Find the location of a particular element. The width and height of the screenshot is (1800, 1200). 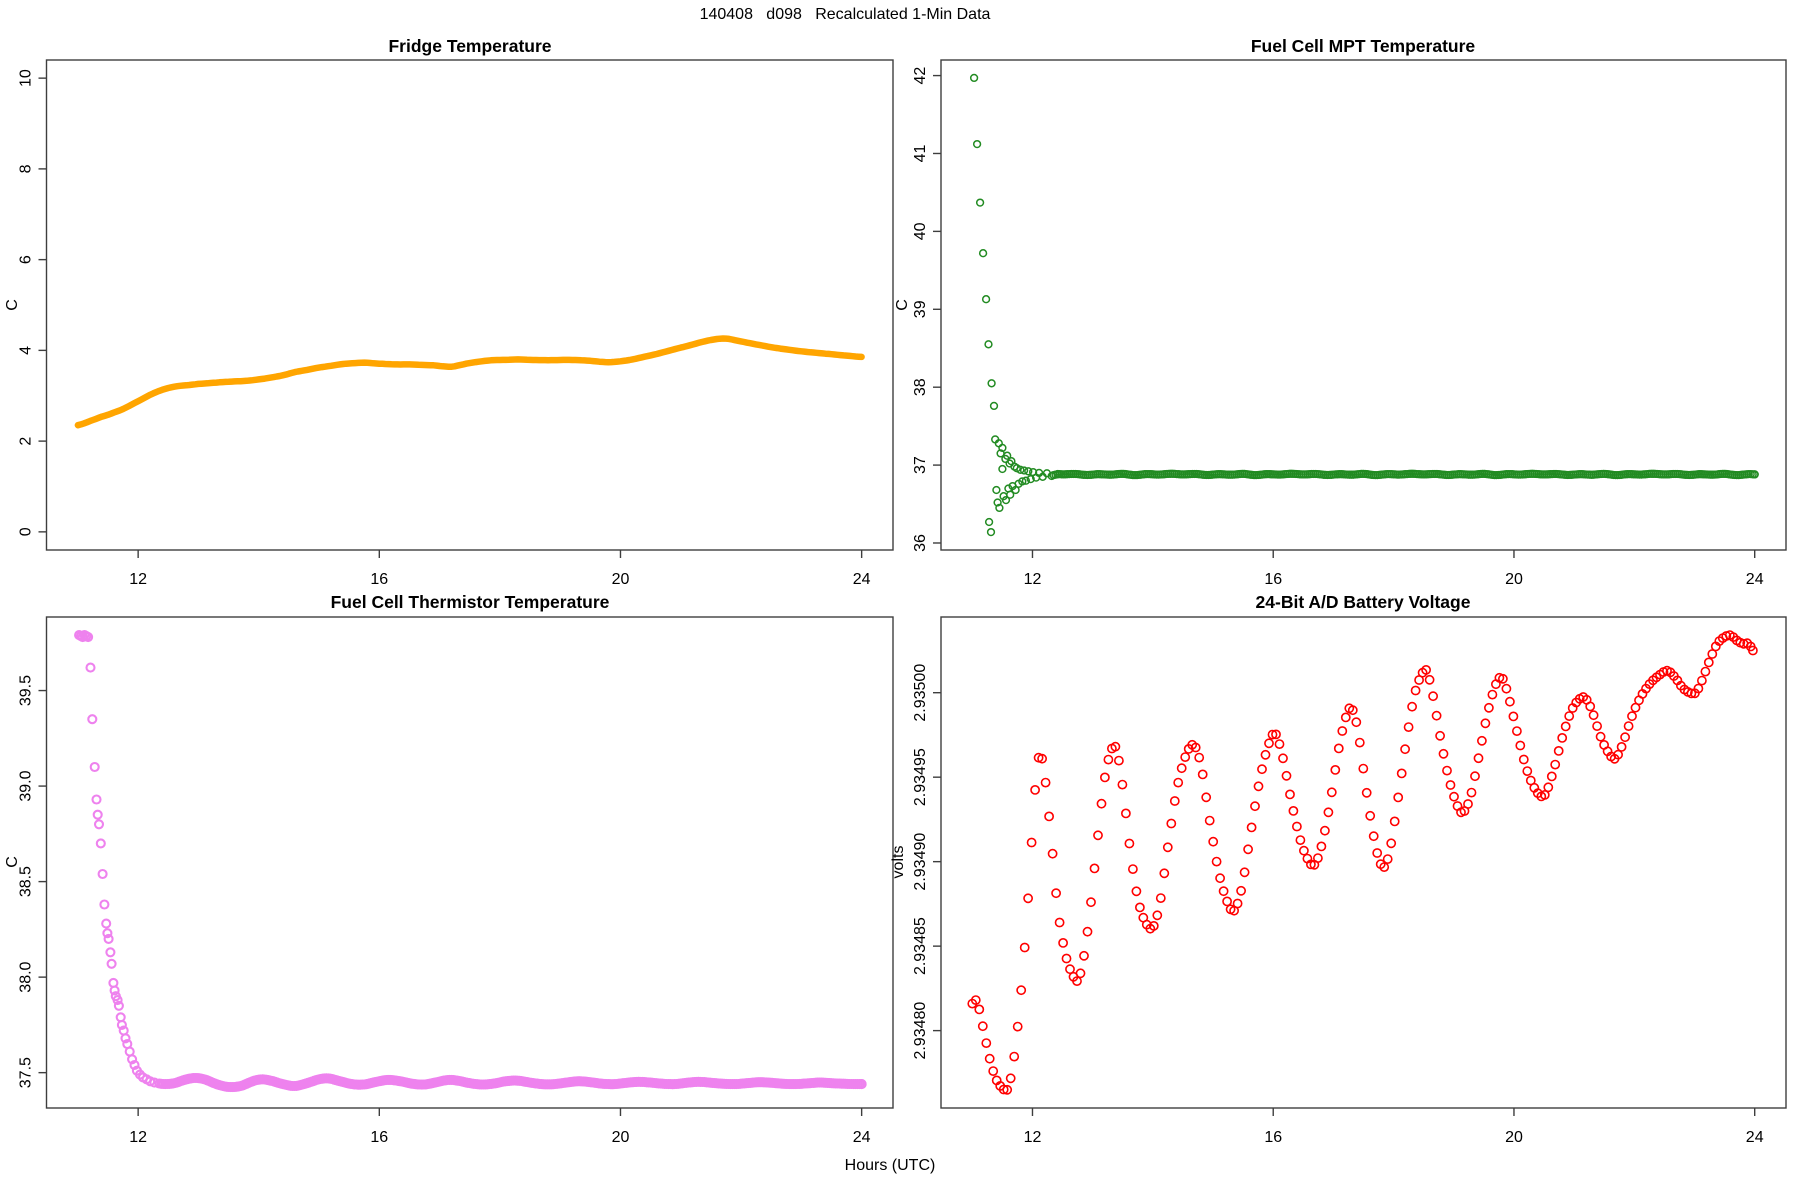

y-tick-label: 0 is located at coordinates (26, 531).